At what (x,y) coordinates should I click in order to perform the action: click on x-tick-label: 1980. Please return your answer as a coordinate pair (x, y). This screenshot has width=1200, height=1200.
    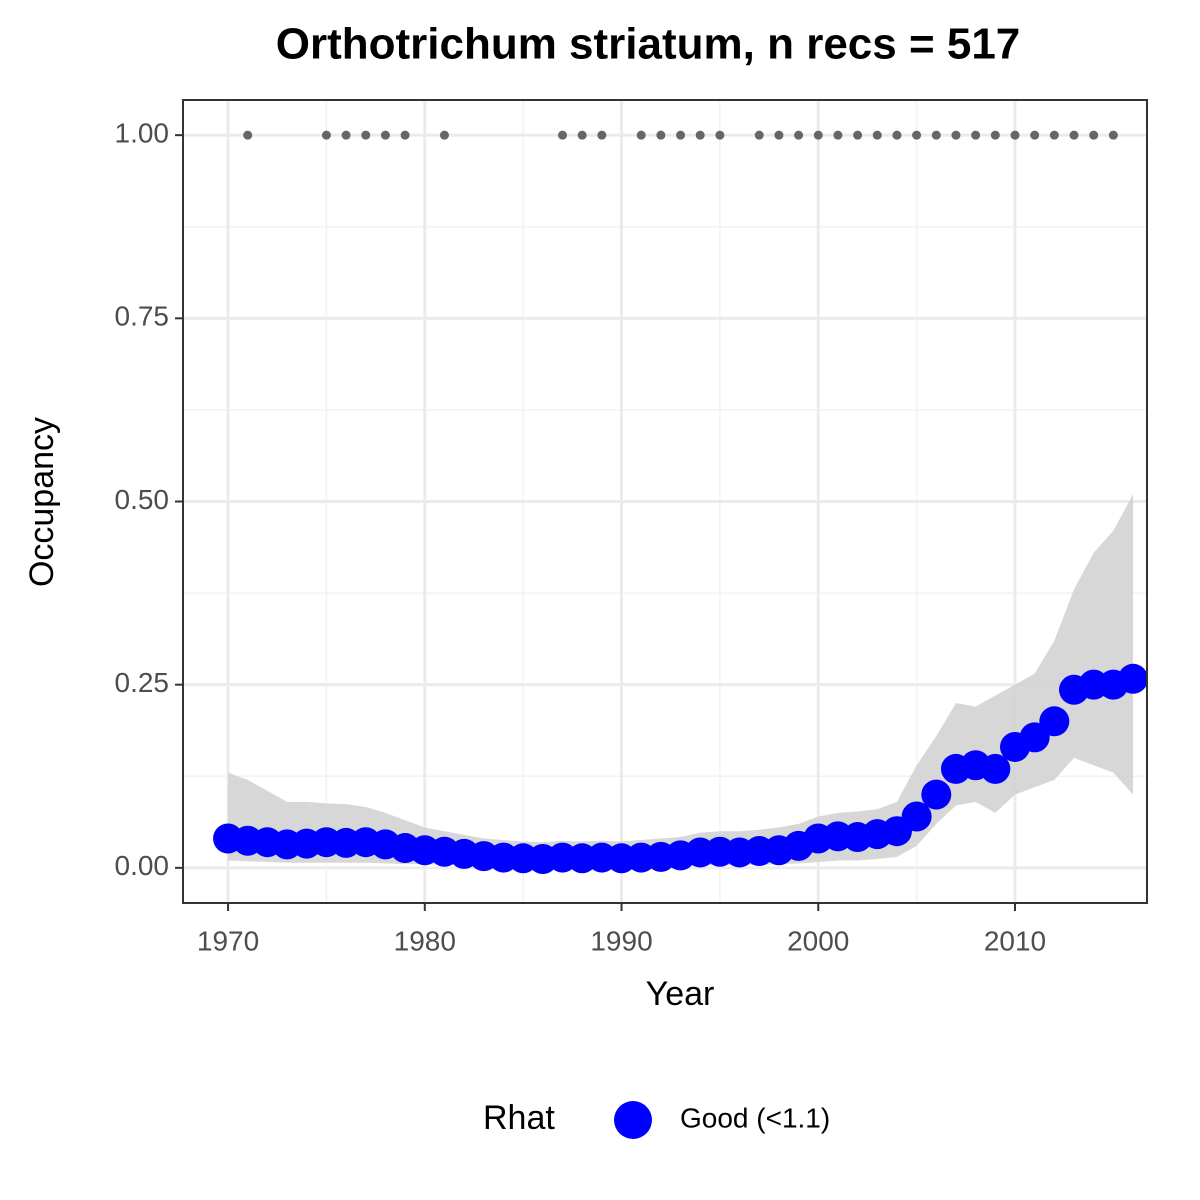
    Looking at the image, I should click on (425, 940).